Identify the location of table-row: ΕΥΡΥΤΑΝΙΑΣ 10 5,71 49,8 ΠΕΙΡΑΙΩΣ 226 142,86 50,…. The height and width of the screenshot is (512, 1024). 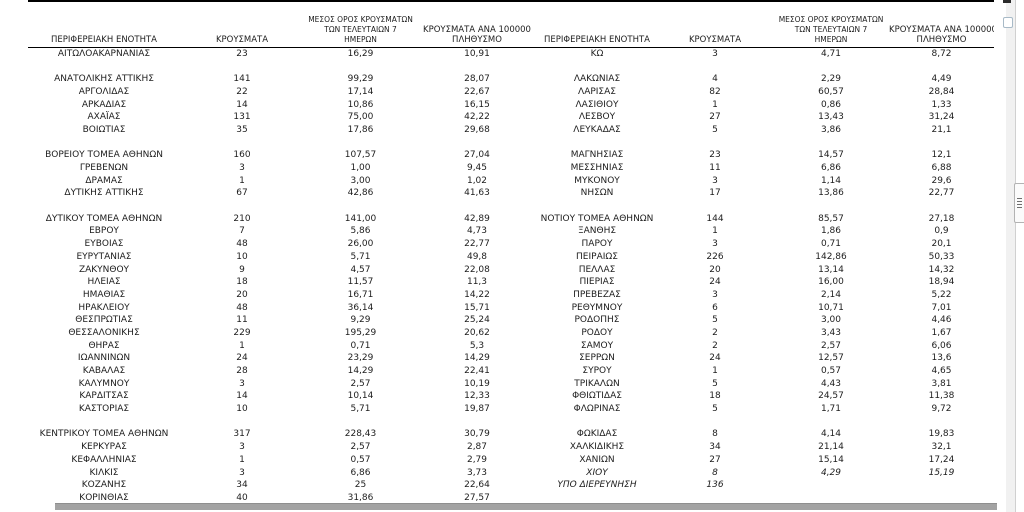
(511, 257).